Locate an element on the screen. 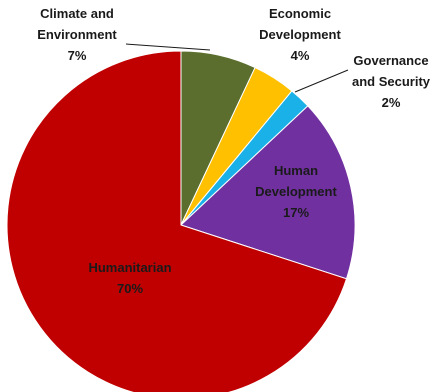  slice-label: Governance and Security 2% is located at coordinates (391, 81).